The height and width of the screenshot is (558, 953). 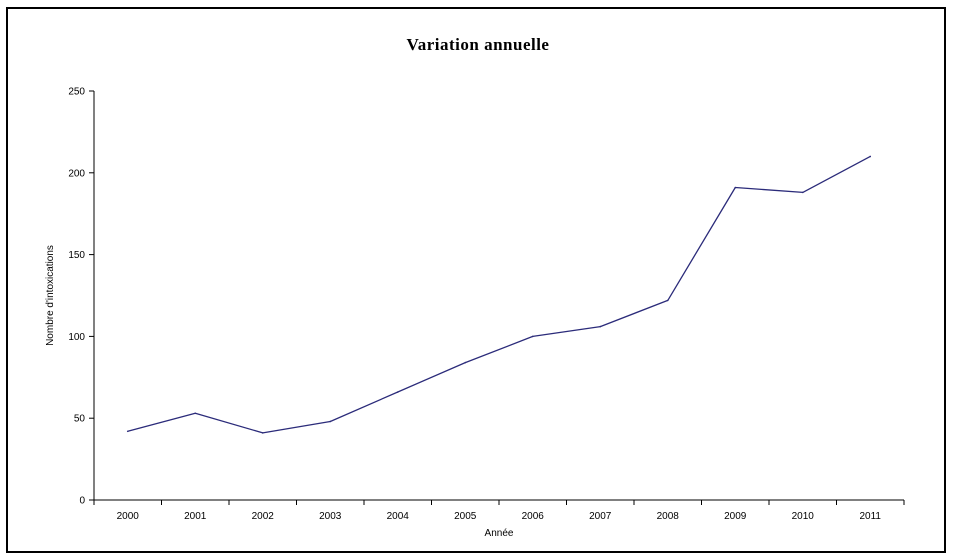 What do you see at coordinates (76, 337) in the screenshot?
I see `y-tick-label: 100` at bounding box center [76, 337].